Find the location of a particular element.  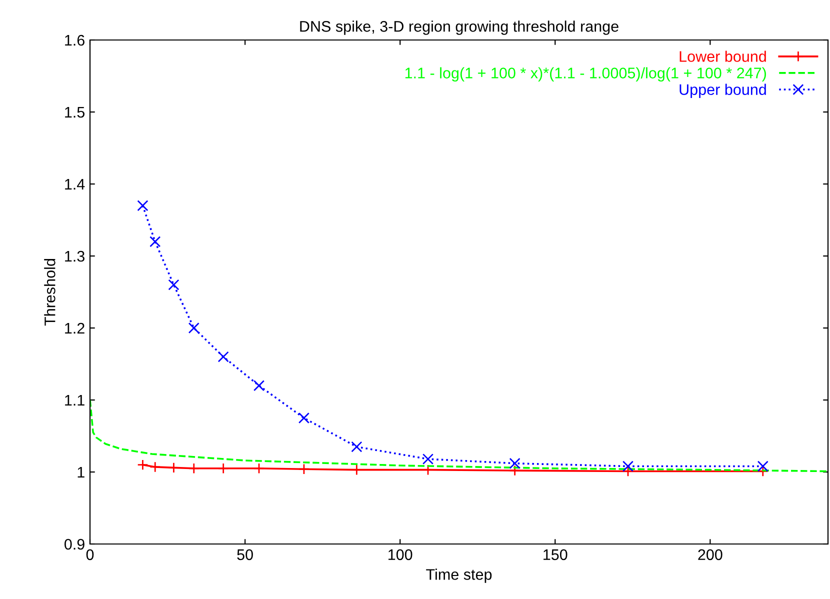

legend-label: Lower bound is located at coordinates (723, 56).